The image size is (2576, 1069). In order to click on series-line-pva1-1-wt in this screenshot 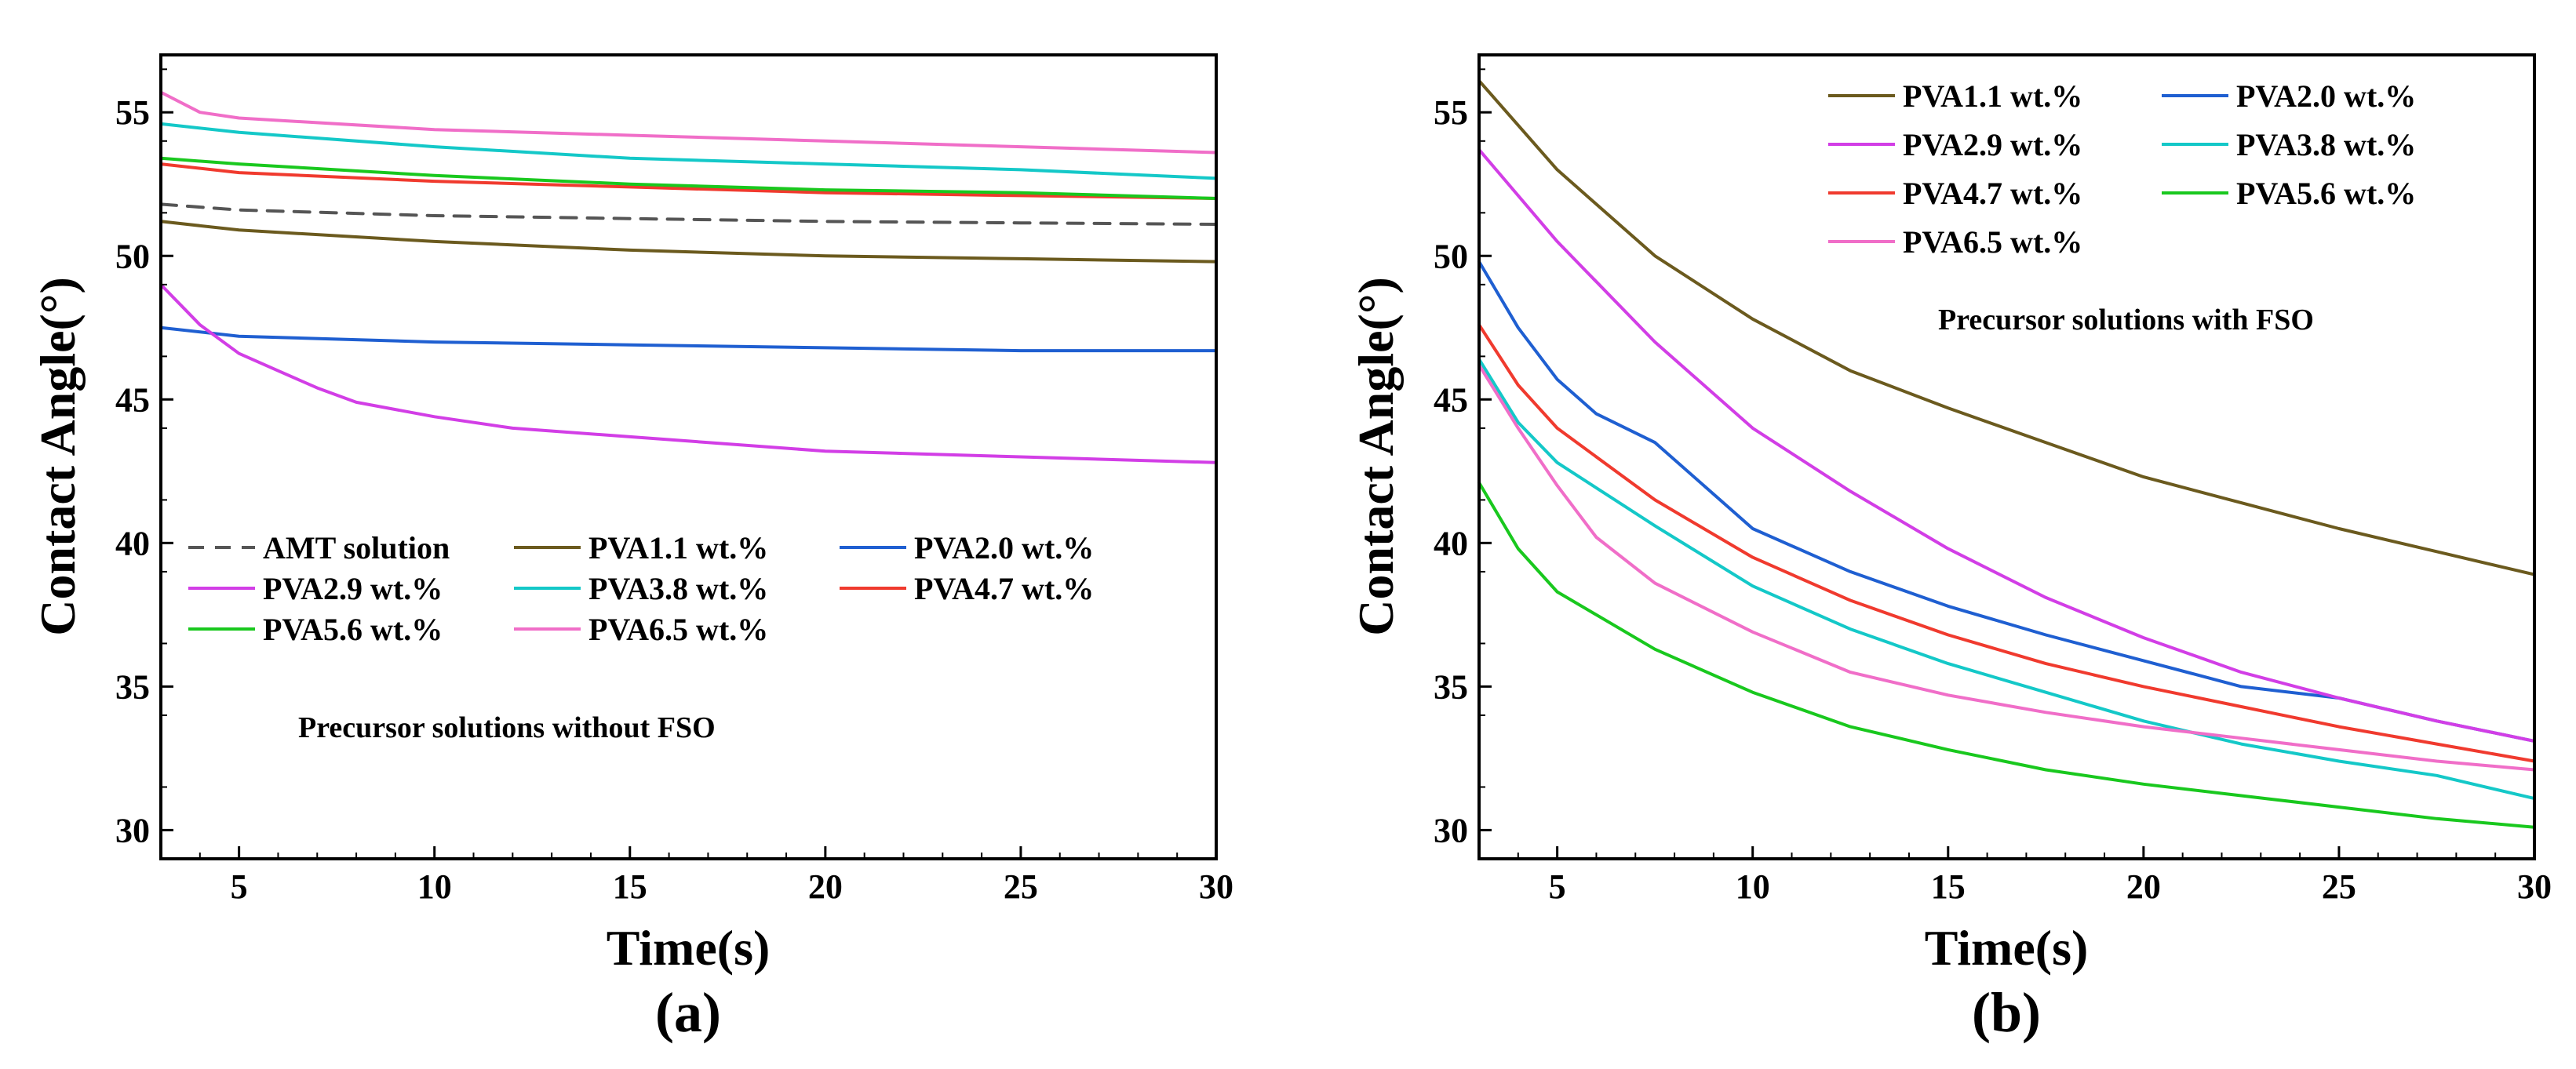, I will do `click(688, 242)`.